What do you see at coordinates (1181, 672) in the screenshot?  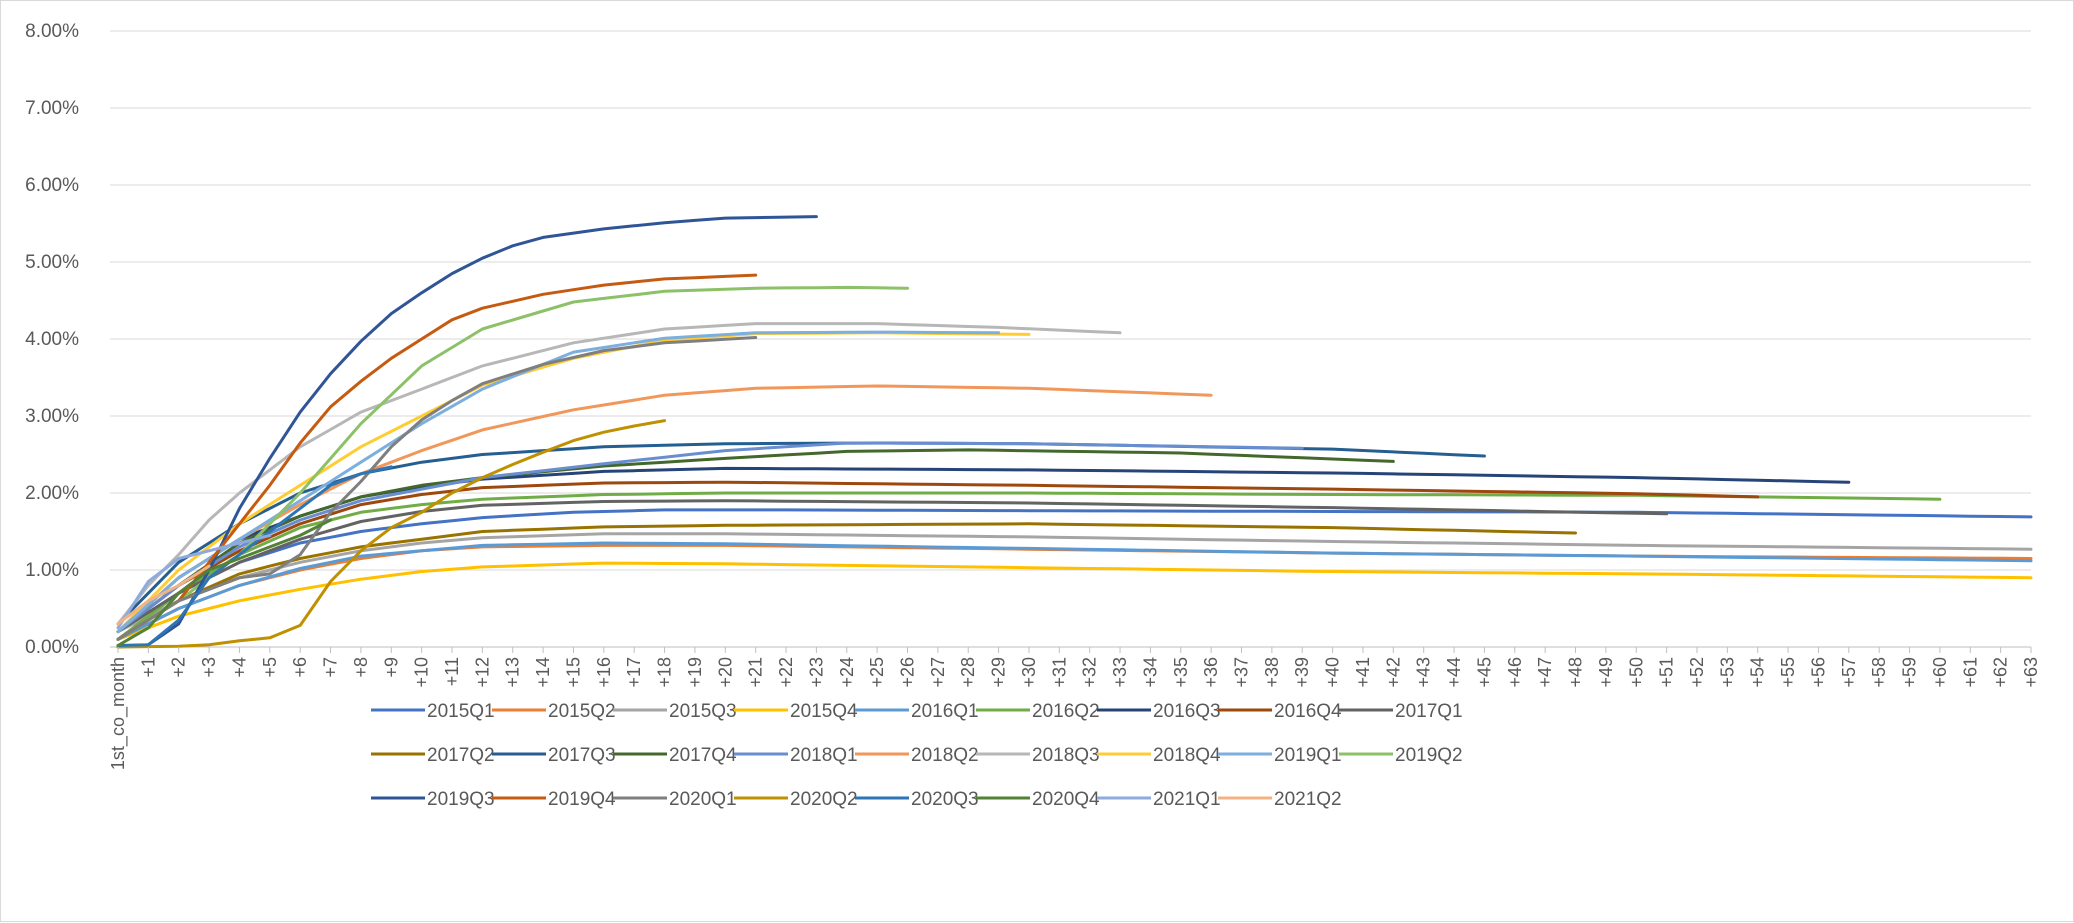 I see `x-tick-label: +35` at bounding box center [1181, 672].